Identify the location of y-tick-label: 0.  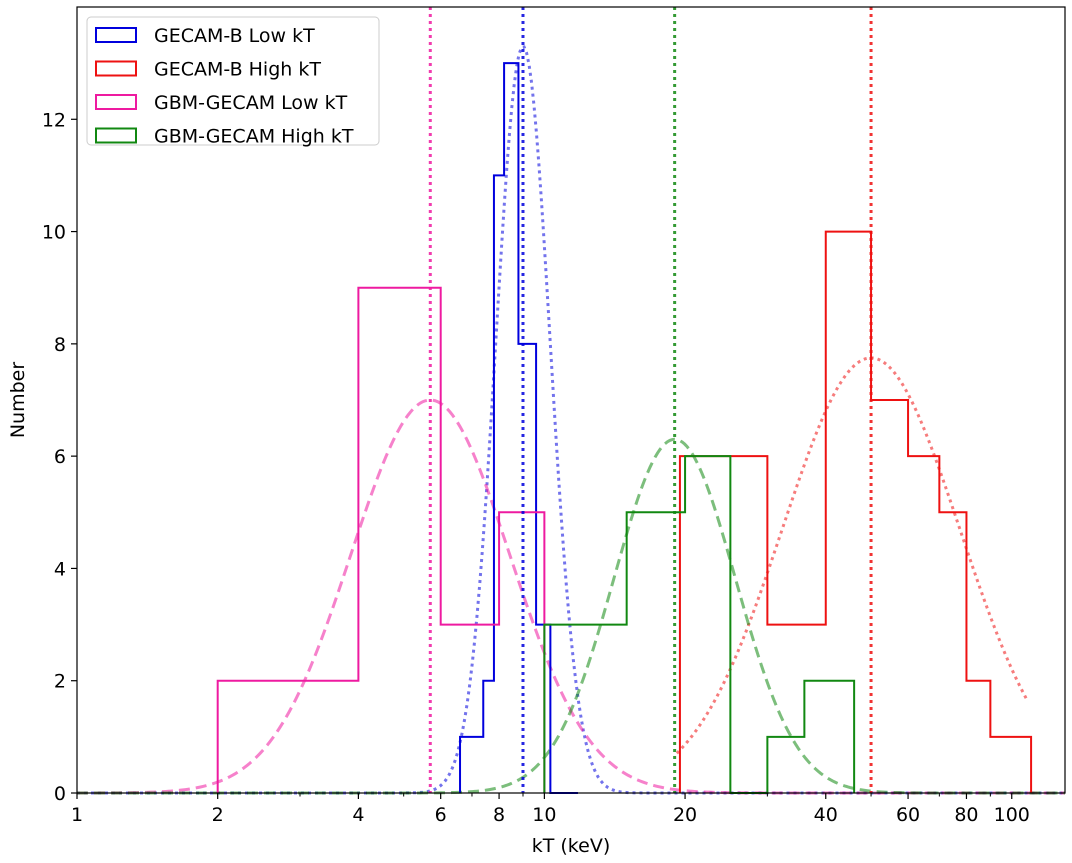
(60, 794).